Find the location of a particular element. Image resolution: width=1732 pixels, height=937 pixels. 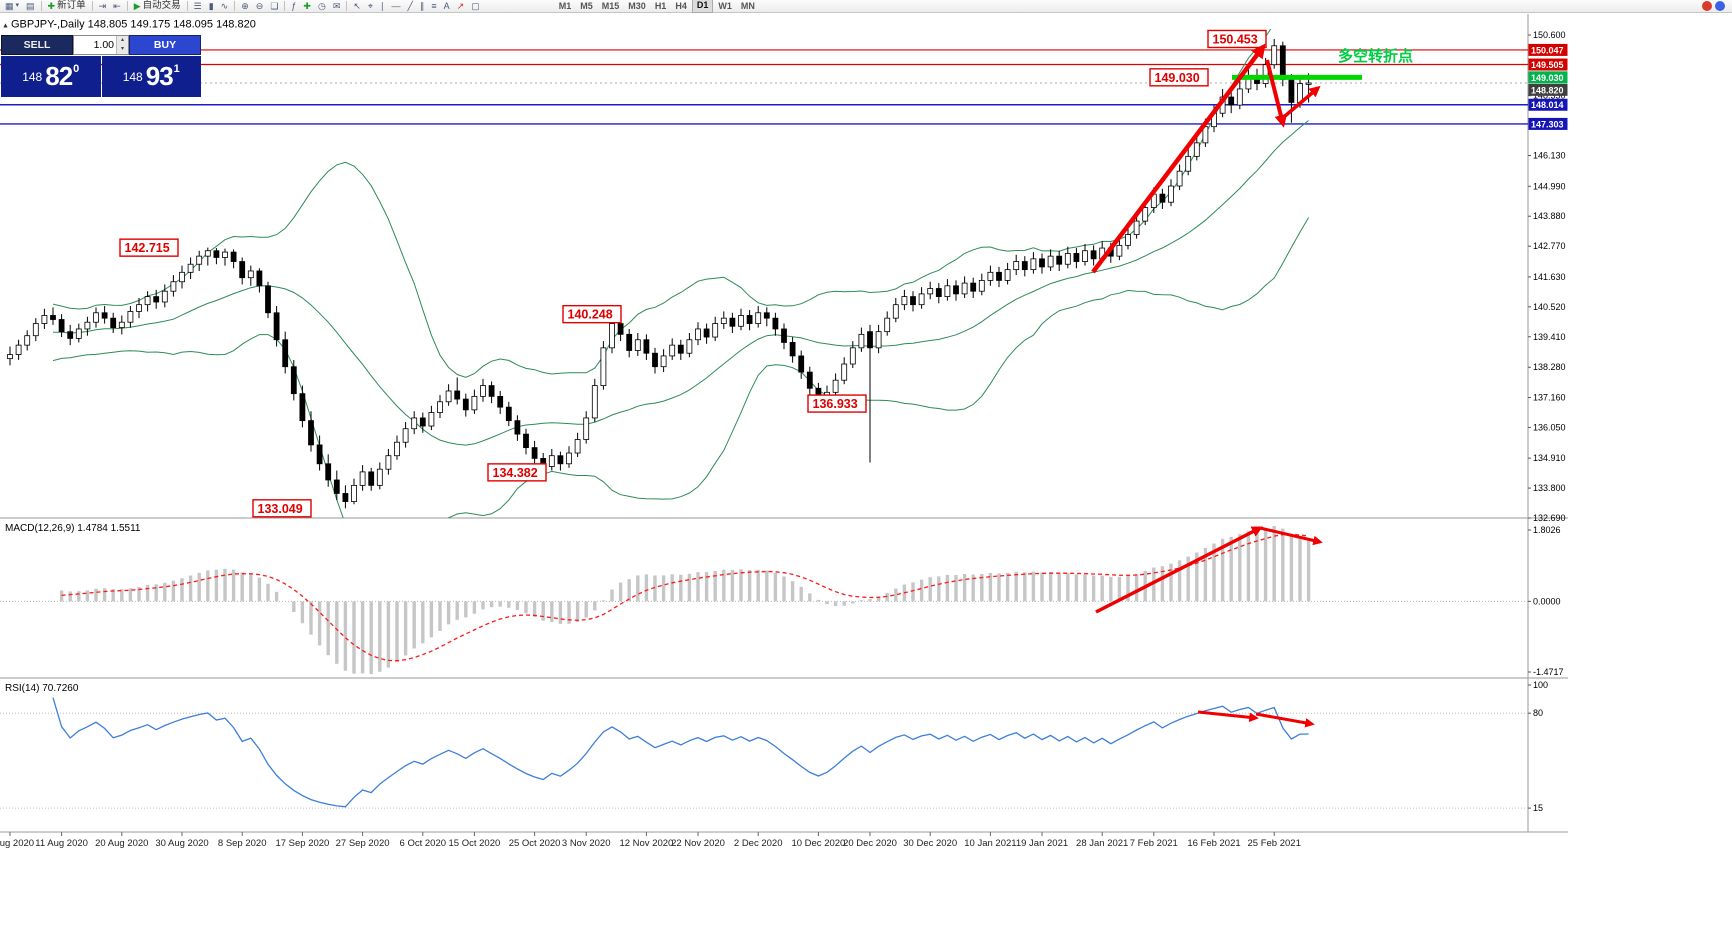

date-tick-label: 3 Nov 2020 is located at coordinates (586, 843).